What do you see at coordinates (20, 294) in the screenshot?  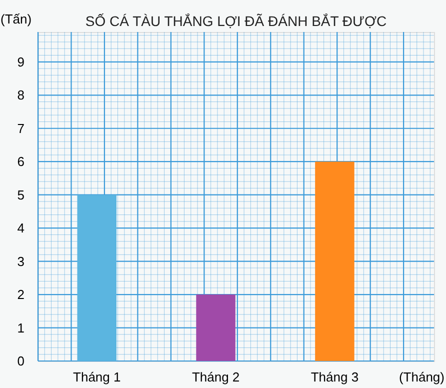 I see `y-tick-label: 2` at bounding box center [20, 294].